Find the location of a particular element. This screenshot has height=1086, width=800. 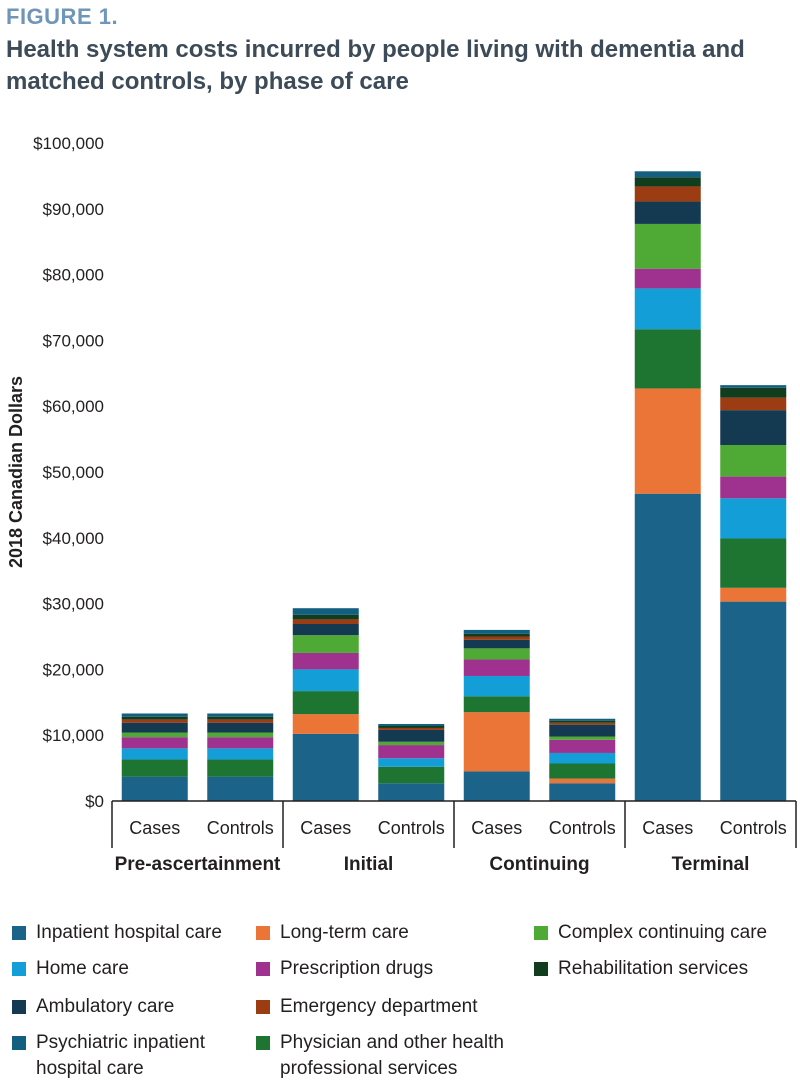

x-group-label: Continuing is located at coordinates (539, 864).